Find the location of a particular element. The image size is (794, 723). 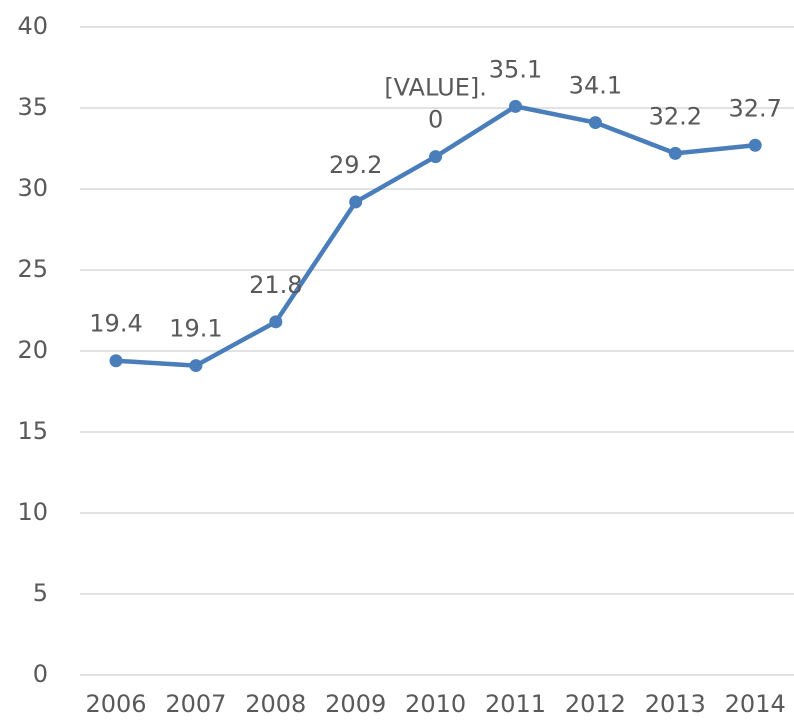

data-label: [VALUE]. 0 is located at coordinates (435, 104).